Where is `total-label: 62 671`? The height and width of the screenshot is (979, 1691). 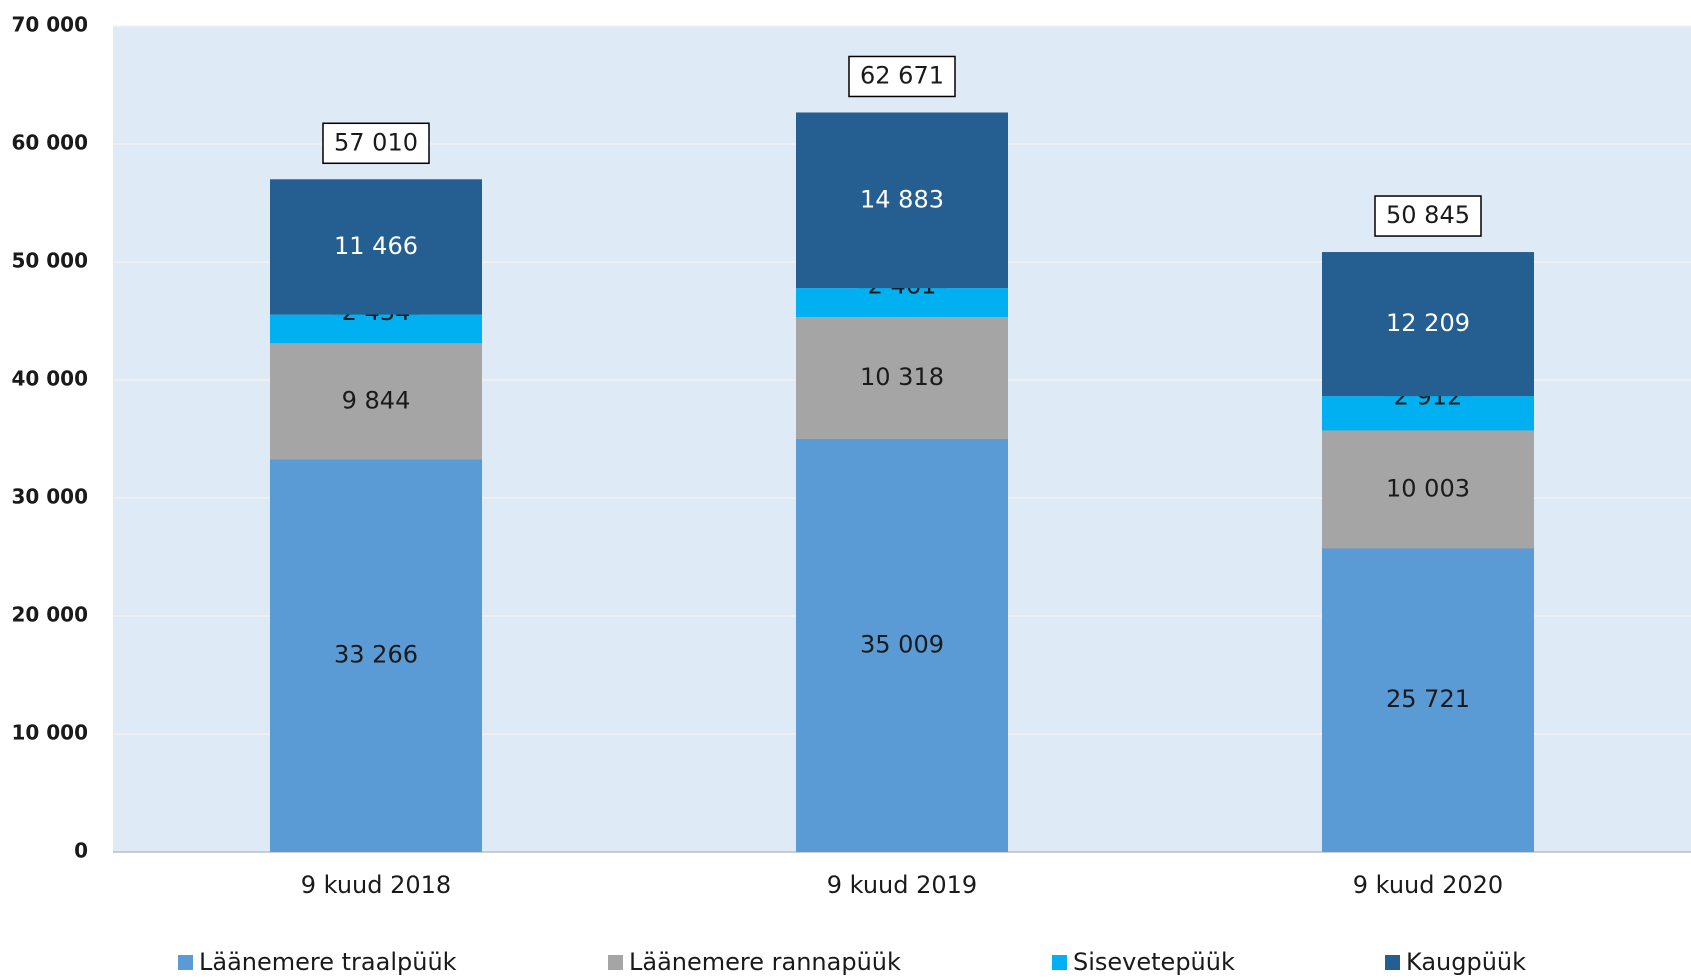 total-label: 62 671 is located at coordinates (902, 75).